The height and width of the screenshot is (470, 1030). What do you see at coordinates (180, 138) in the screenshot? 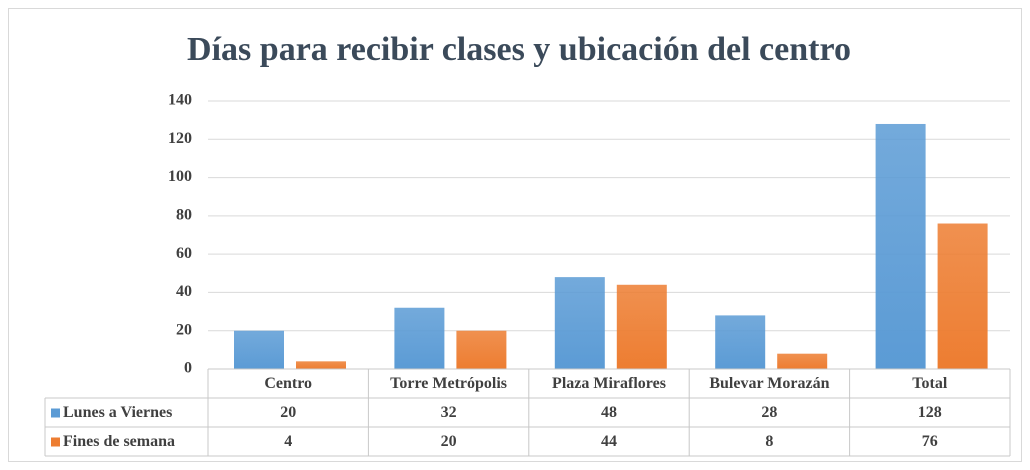
I see `y-tick-label: 120` at bounding box center [180, 138].